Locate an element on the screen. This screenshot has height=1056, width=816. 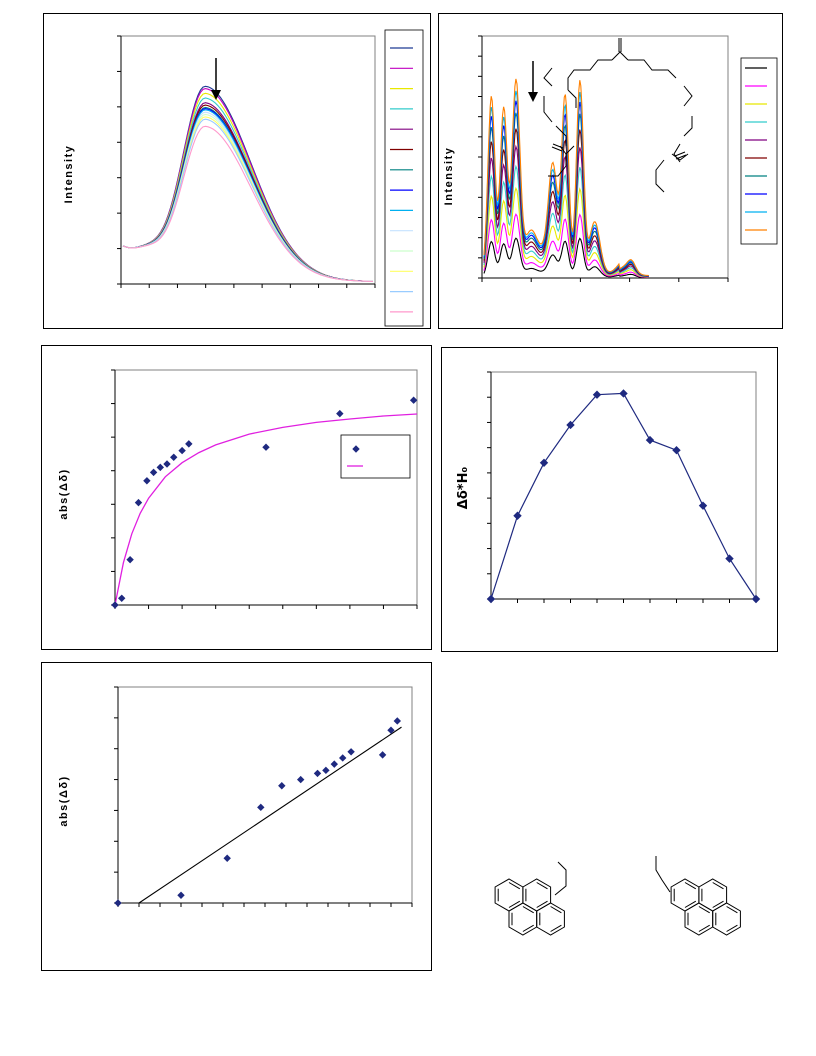
legend-marker is located at coordinates (356, 449).